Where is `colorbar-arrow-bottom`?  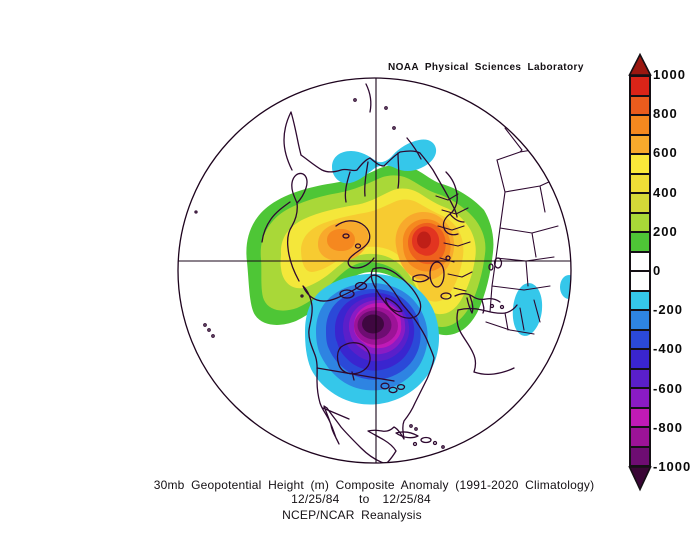 colorbar-arrow-bottom is located at coordinates (640, 479).